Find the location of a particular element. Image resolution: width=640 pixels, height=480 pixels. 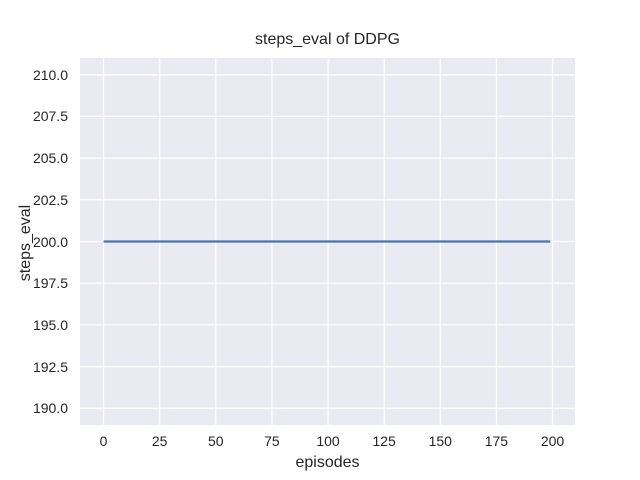

x-tick-label: 0 is located at coordinates (103, 441).